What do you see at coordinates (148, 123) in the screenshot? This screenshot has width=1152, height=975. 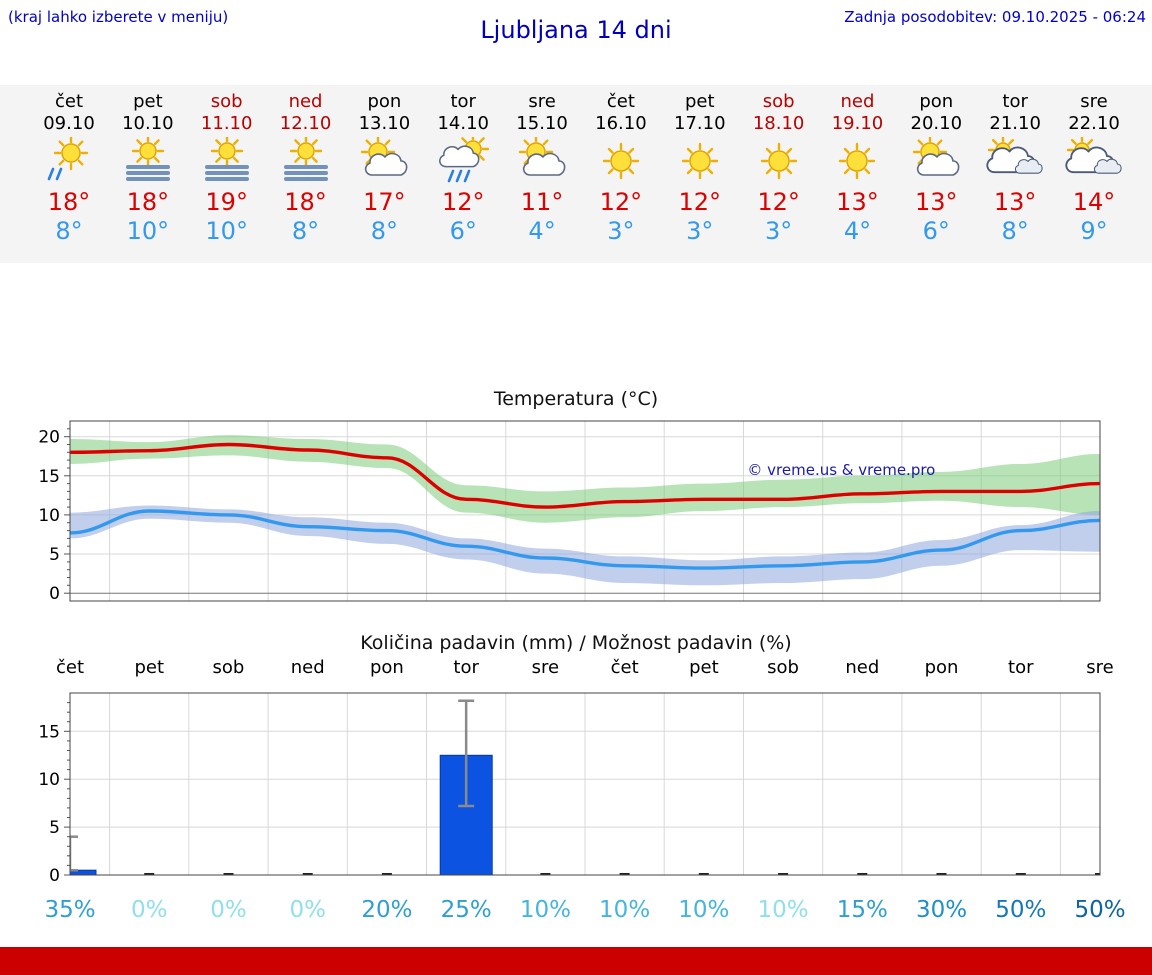 I see `day-date: 10.10` at bounding box center [148, 123].